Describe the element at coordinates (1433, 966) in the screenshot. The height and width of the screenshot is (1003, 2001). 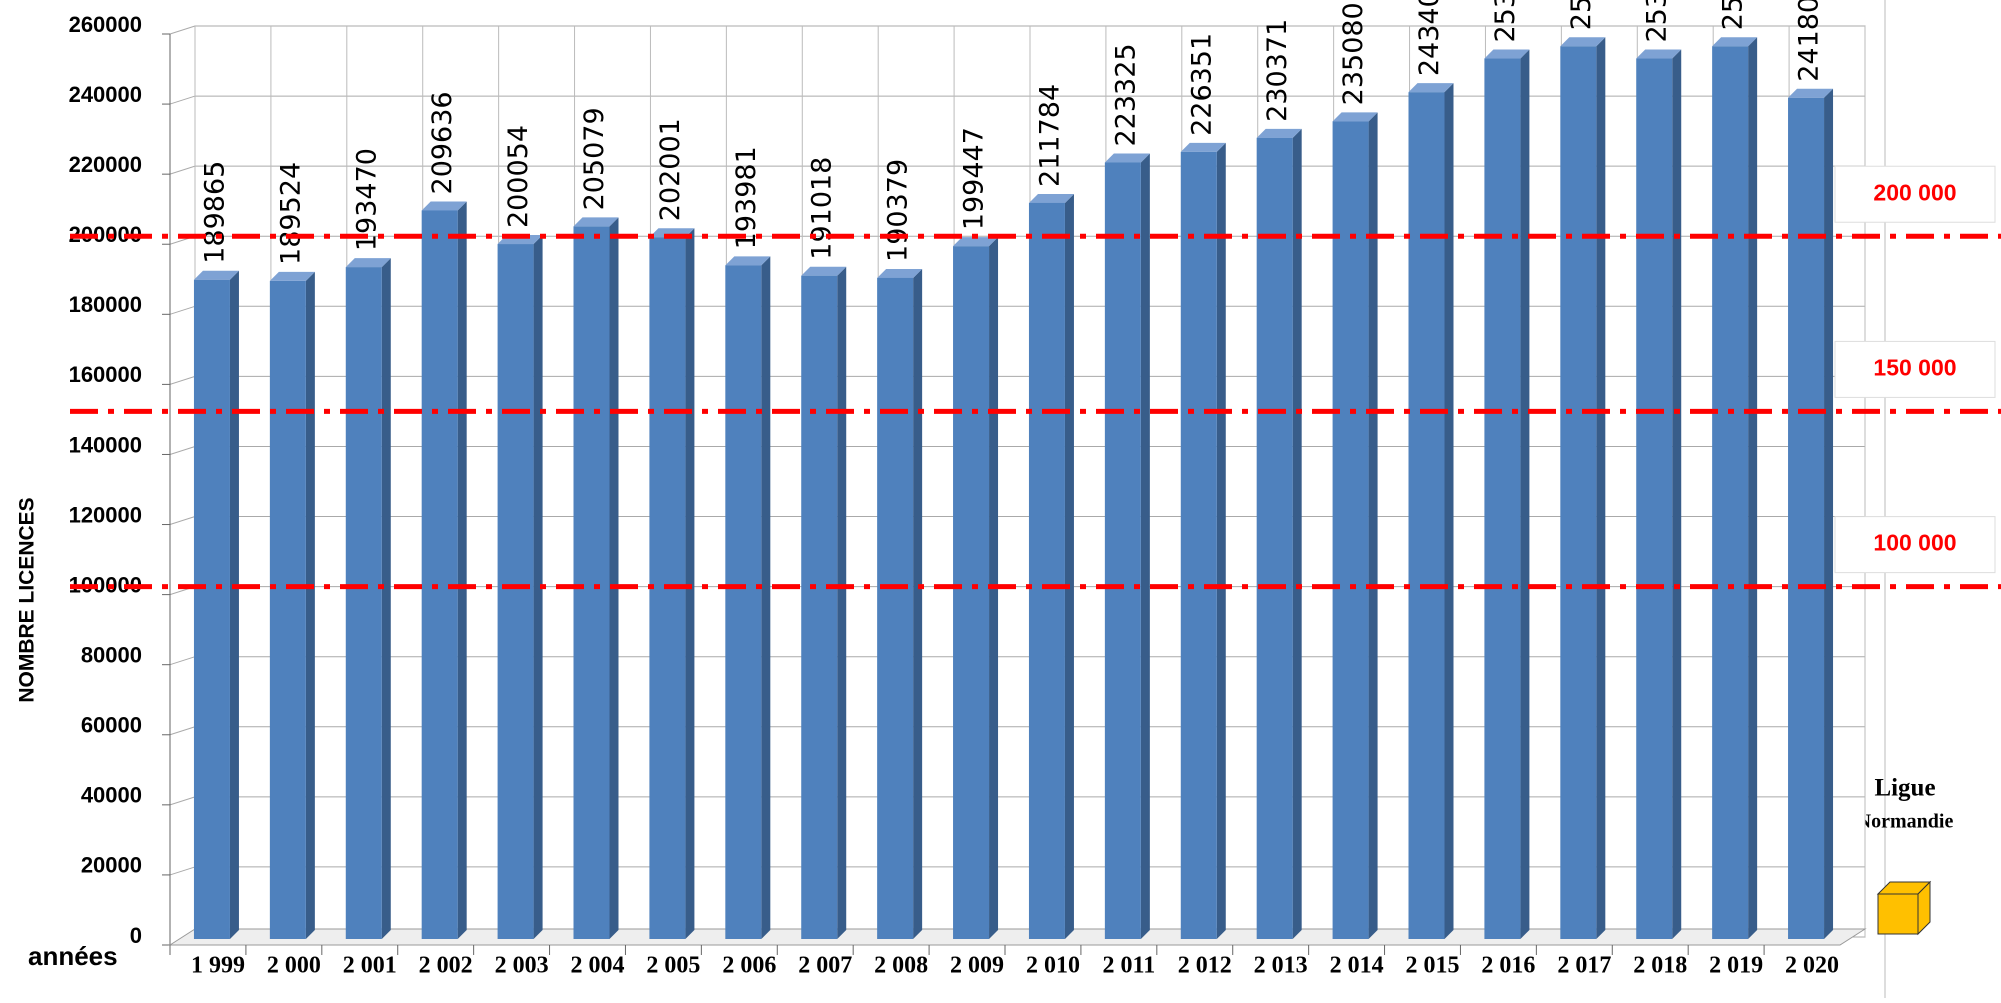
I see `x-tick-label: 2 015` at that location.